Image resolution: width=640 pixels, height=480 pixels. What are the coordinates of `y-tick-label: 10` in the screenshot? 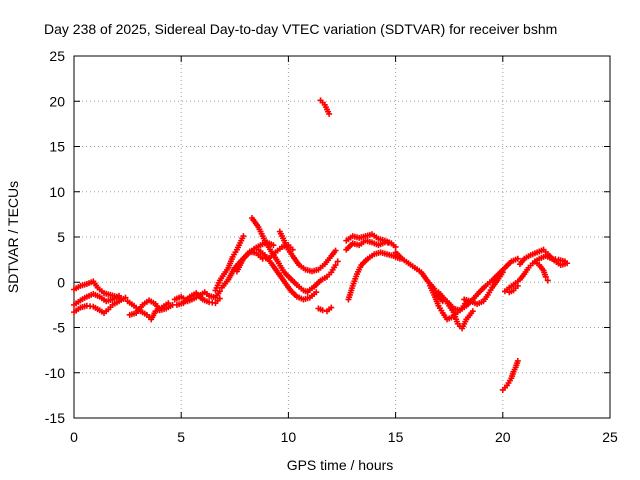 It's located at (57, 192).